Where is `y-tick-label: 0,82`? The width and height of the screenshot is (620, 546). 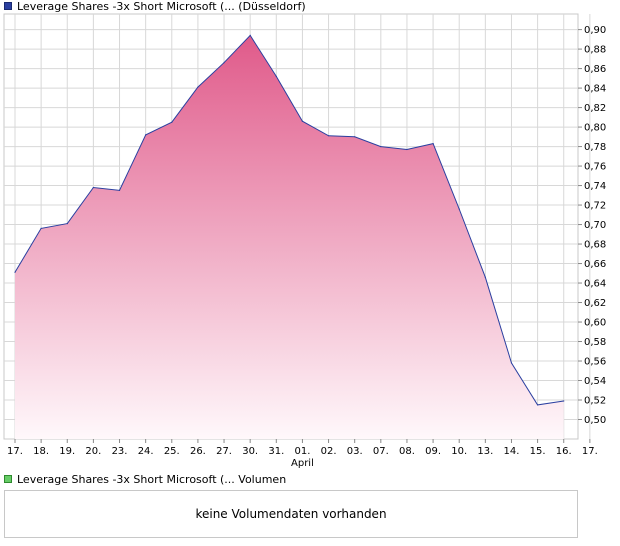
y-tick-label: 0,82 is located at coordinates (595, 108).